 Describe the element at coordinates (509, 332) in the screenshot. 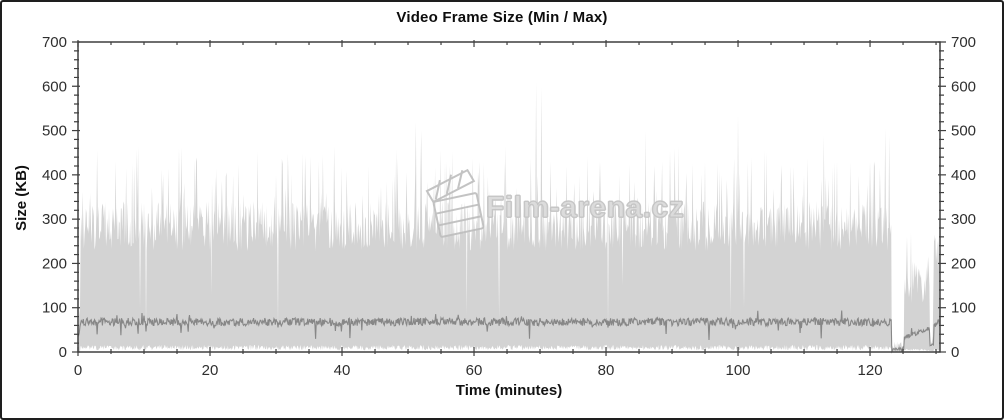

I see `avg-frame-size-line` at that location.